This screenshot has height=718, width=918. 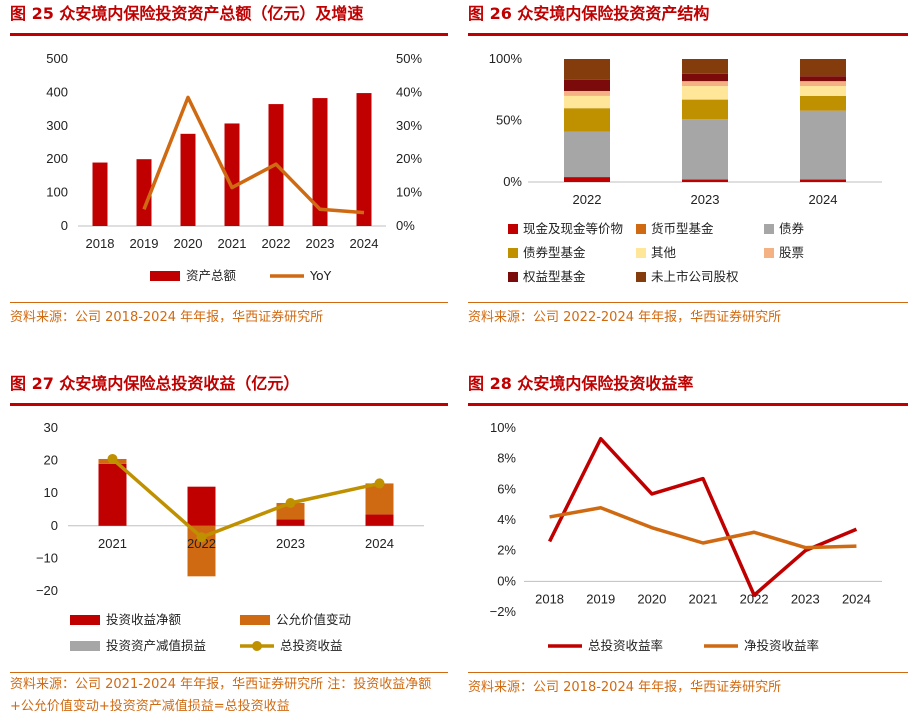 I want to click on legend-label: 投资资产减值损益, so click(x=156, y=645).